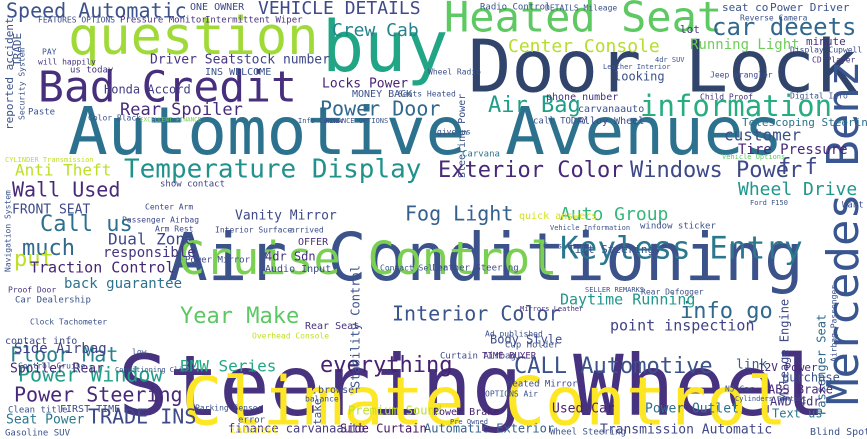 This screenshot has width=867, height=439. I want to click on word: NJ Car, so click(739, 389).